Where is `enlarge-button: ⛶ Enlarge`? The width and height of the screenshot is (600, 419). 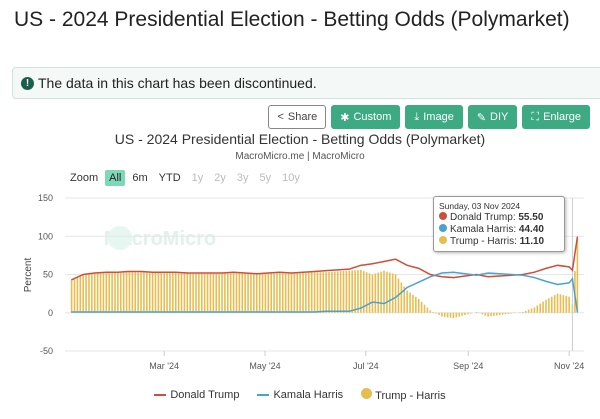
enlarge-button: ⛶ Enlarge is located at coordinates (556, 117).